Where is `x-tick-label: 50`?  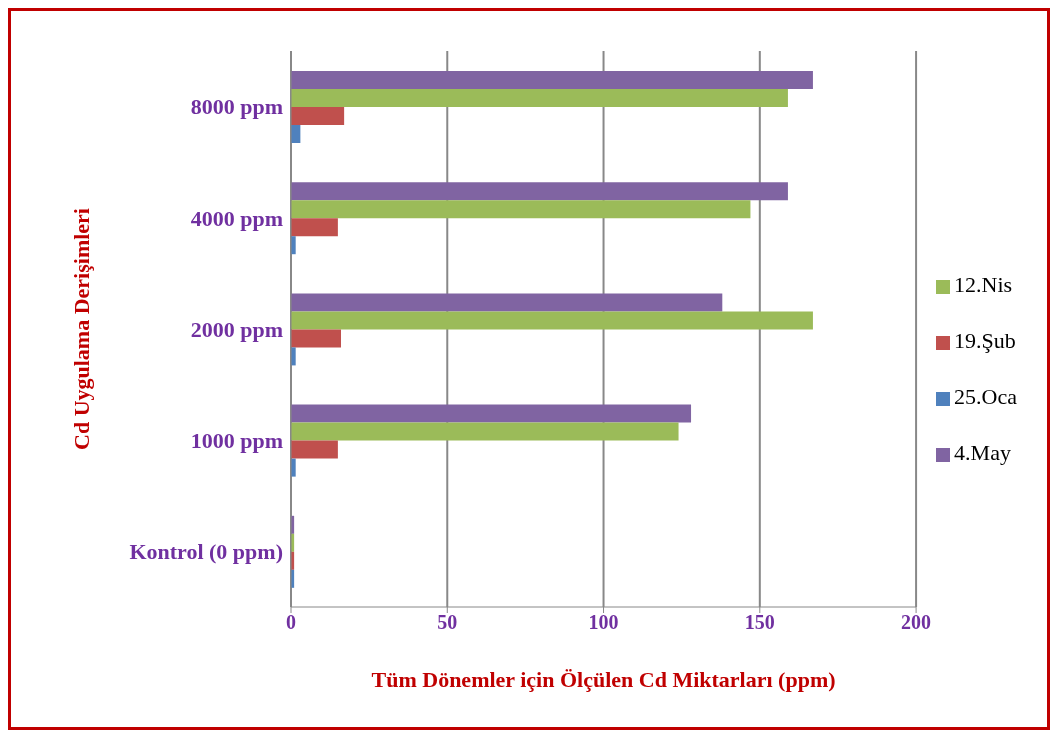
x-tick-label: 50 is located at coordinates (447, 622).